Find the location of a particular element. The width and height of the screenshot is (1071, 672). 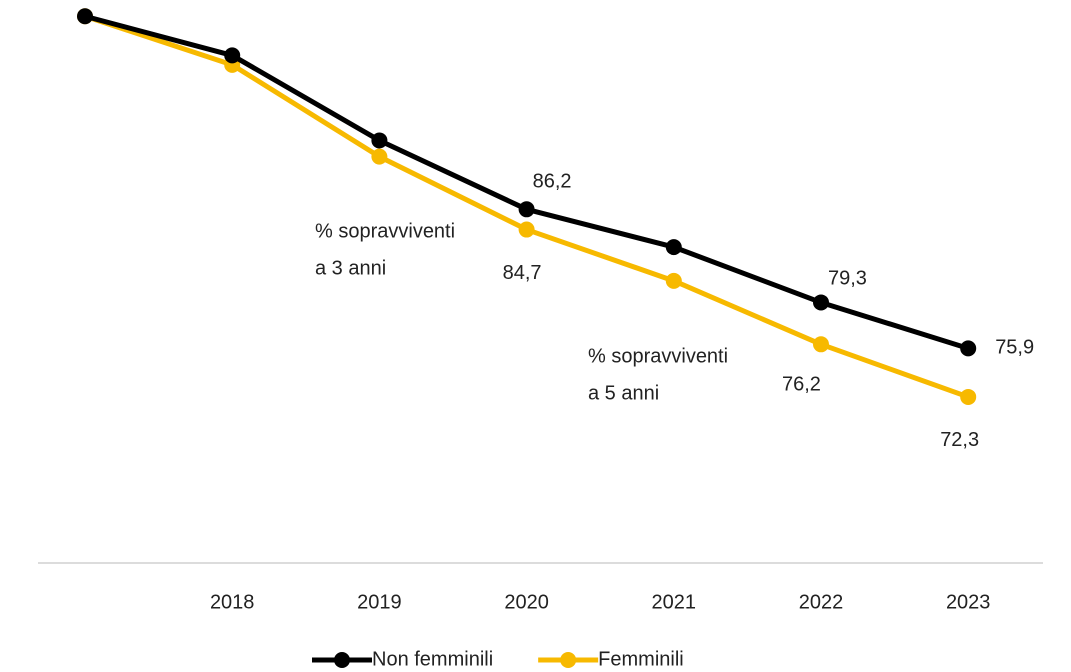

legend-label: Femminili is located at coordinates (641, 659).